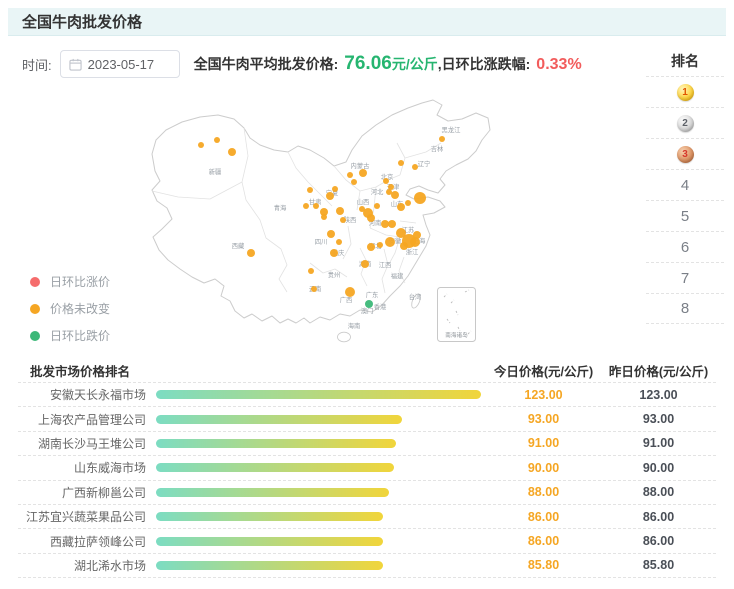  I want to click on average-price-label: 全国牛肉平均批发价格:, so click(266, 64).